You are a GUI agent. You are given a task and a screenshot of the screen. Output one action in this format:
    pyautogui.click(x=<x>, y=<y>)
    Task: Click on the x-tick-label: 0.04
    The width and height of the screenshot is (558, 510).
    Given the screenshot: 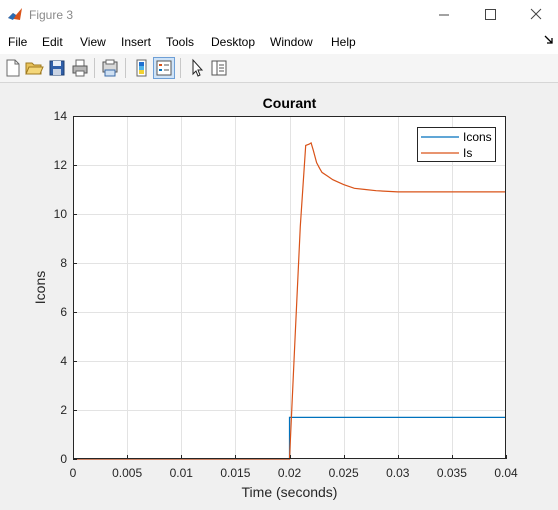 What is the action you would take?
    pyautogui.click(x=506, y=473)
    